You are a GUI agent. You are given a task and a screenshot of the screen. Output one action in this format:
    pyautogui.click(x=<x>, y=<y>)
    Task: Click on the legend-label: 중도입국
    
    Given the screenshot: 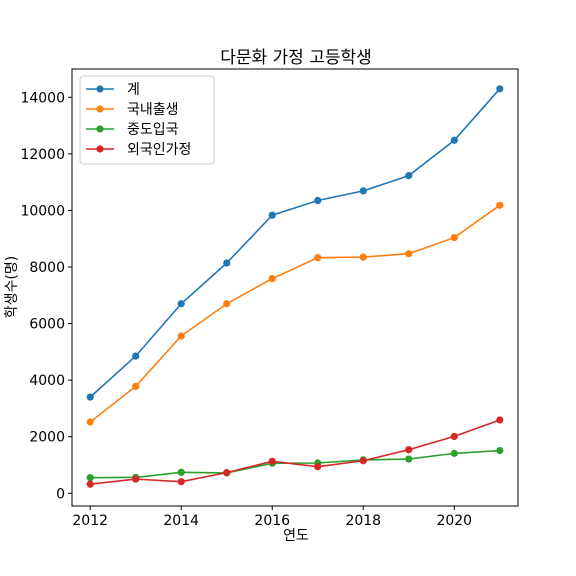 What is the action you would take?
    pyautogui.click(x=153, y=130)
    